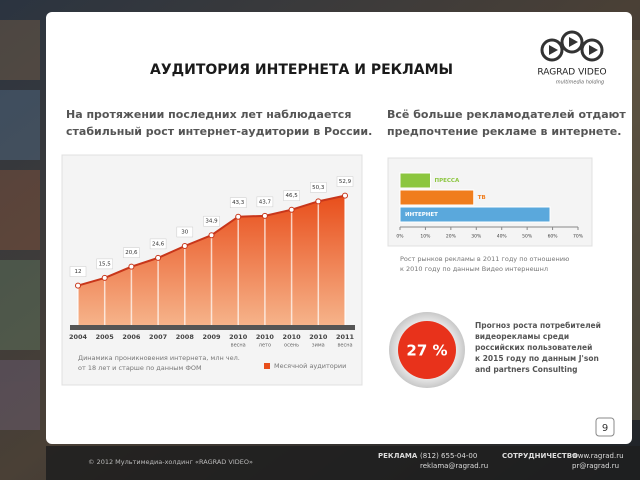  I want to click on x-tick-label: 2006, so click(131, 337).